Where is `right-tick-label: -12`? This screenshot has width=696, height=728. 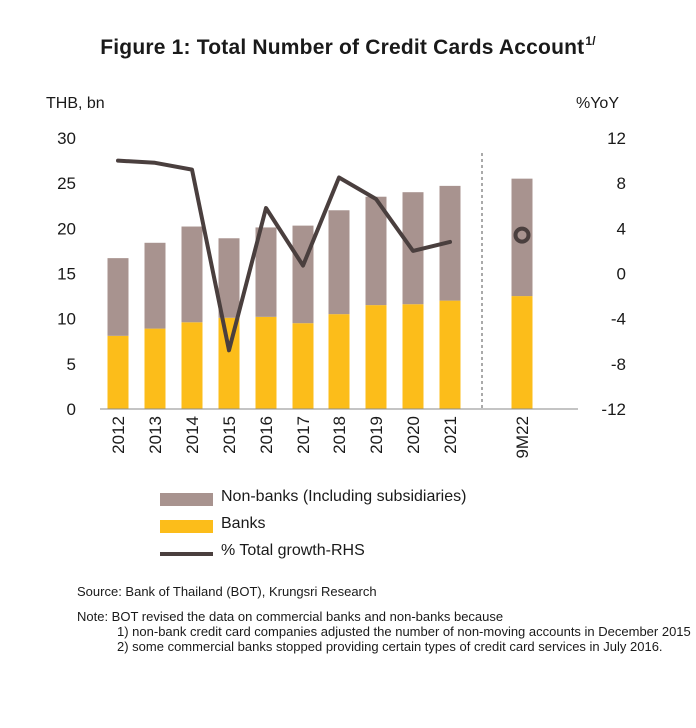 right-tick-label: -12 is located at coordinates (613, 409).